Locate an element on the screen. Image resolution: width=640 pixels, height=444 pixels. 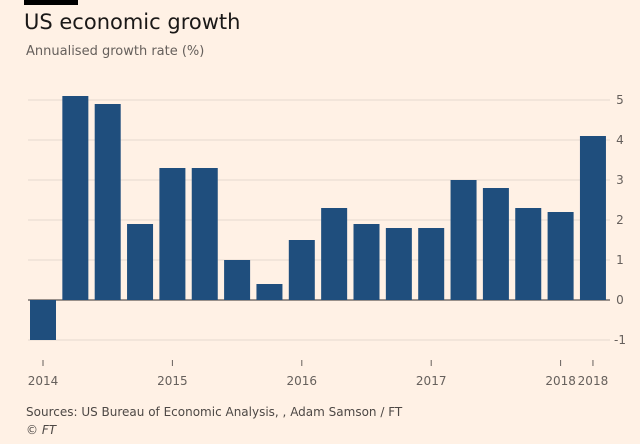
copyright: © FT is located at coordinates (41, 430).